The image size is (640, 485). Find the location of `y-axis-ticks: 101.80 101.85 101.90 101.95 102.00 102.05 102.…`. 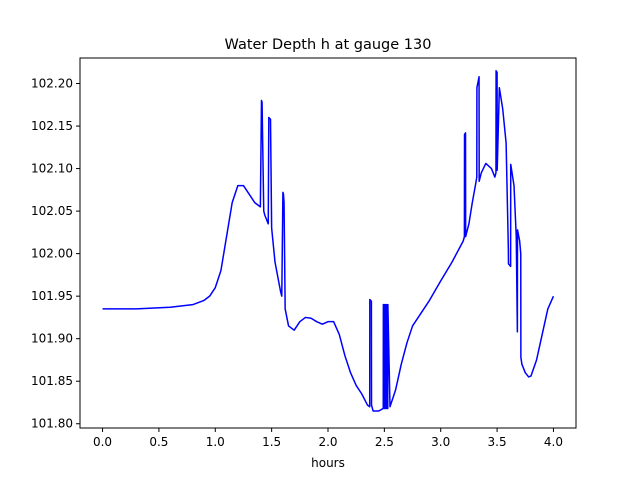

y-axis-ticks: 101.80 101.85 101.90 101.95 102.00 102.05 102.… is located at coordinates (55, 254).